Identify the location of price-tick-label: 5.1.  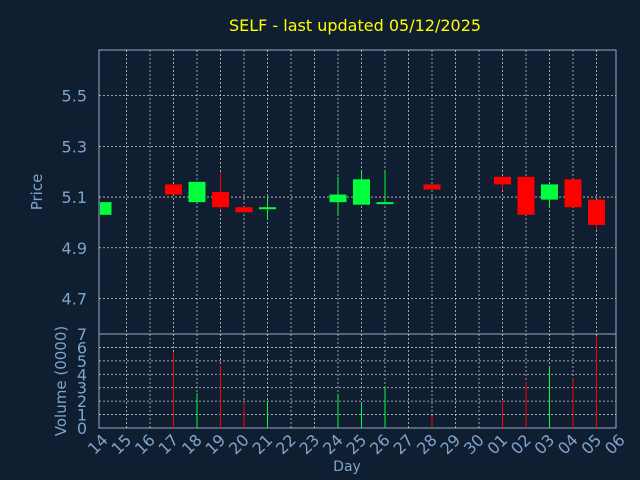
(74, 197).